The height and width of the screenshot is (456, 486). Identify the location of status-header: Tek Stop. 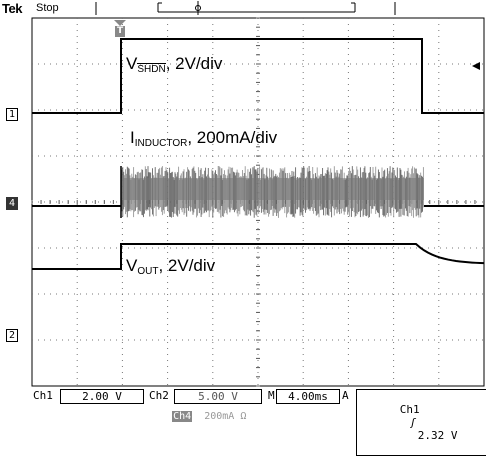
(243, 9).